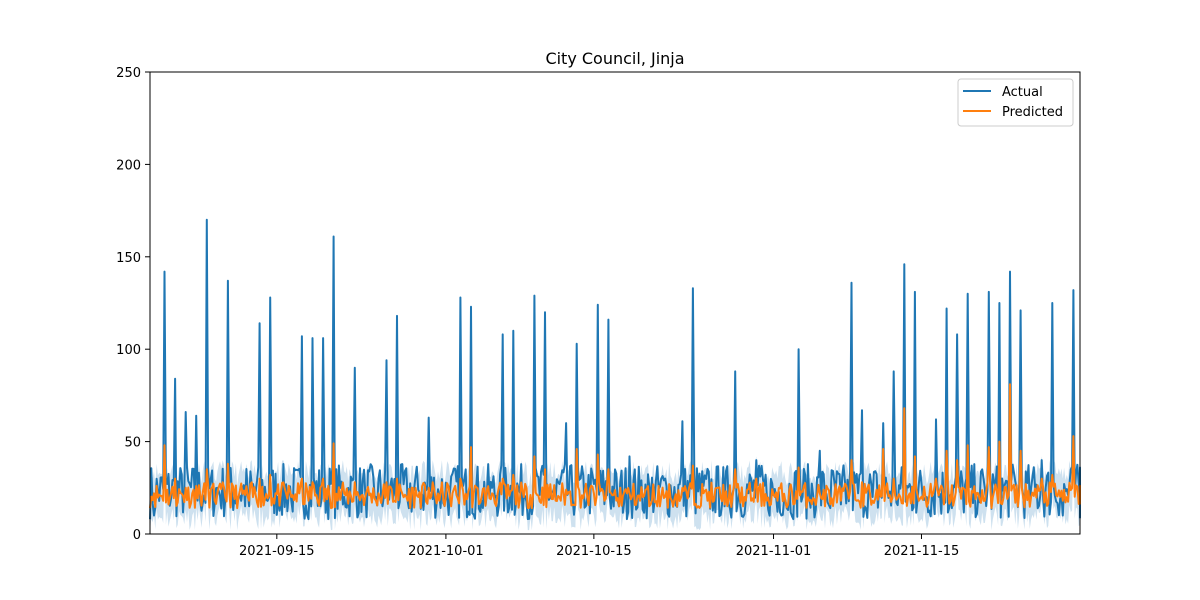  I want to click on x-tick-label: 2021-09-15, so click(277, 551).